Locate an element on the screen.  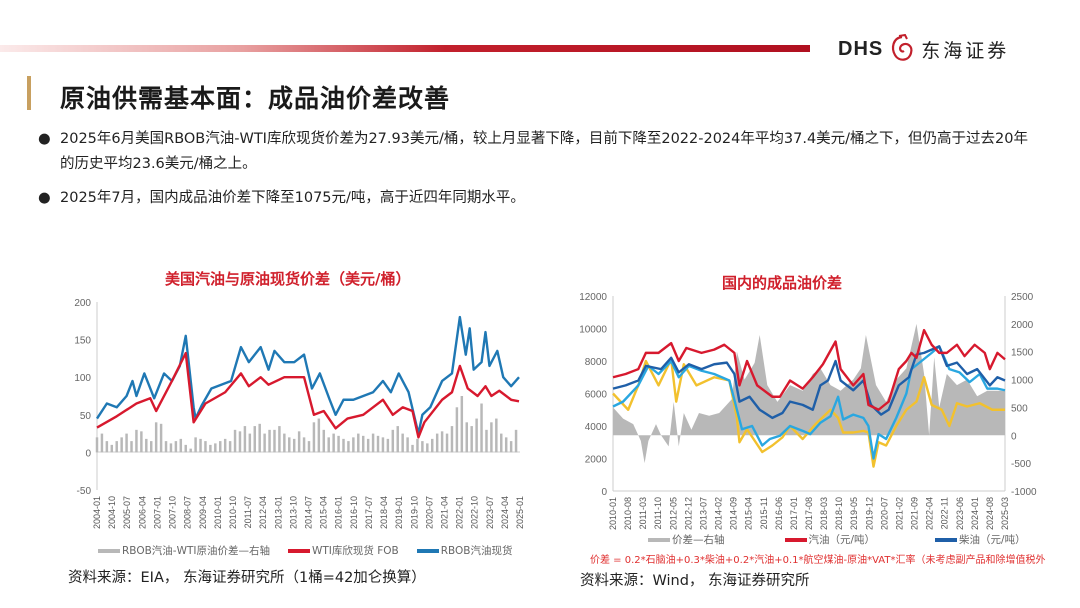
y2-tick-label: 500 is located at coordinates (1019, 408).